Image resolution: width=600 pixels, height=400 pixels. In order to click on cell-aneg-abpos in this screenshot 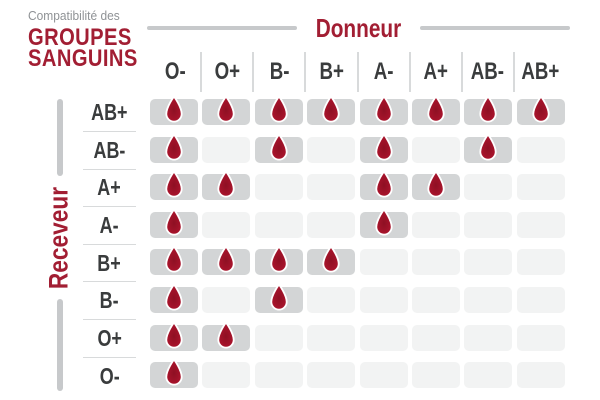, I will do `click(540, 224)`.